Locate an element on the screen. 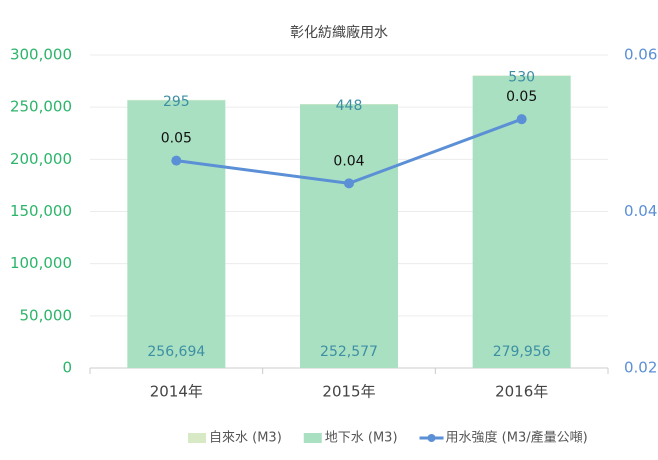 This screenshot has height=460, width=658. legend-label: 自來水 (M3) is located at coordinates (245, 438).